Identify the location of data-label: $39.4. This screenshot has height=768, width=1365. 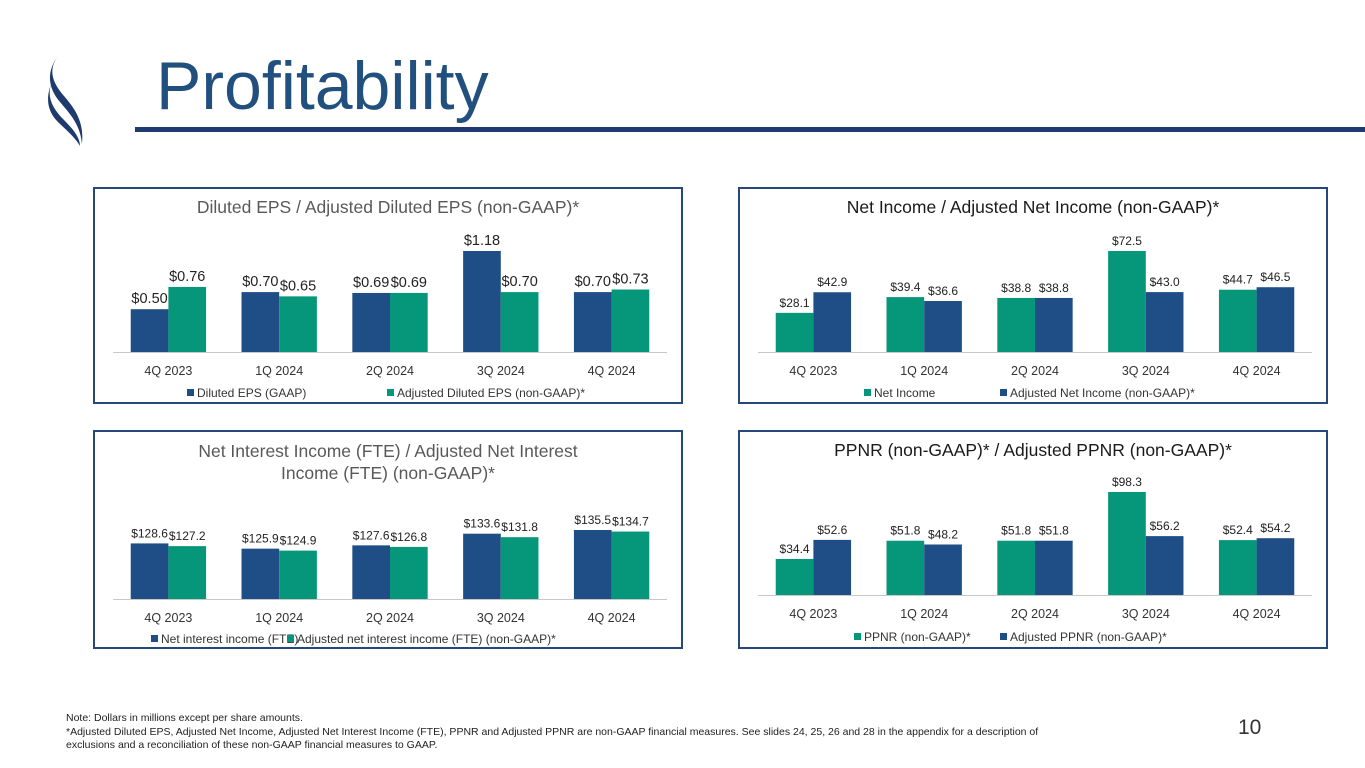
(905, 287).